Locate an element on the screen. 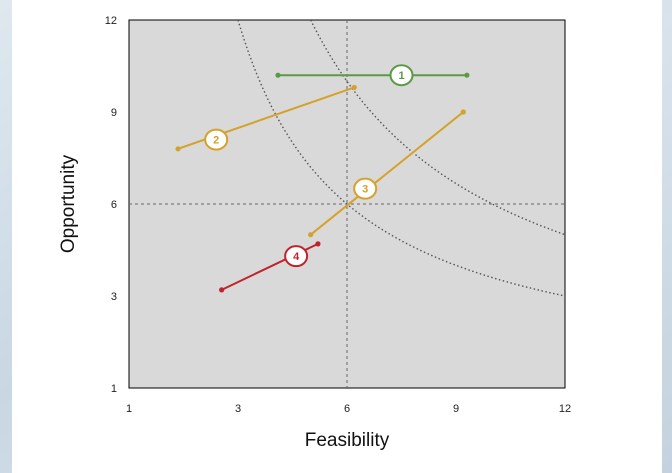 The image size is (672, 473). series-1-end-point is located at coordinates (467, 75).